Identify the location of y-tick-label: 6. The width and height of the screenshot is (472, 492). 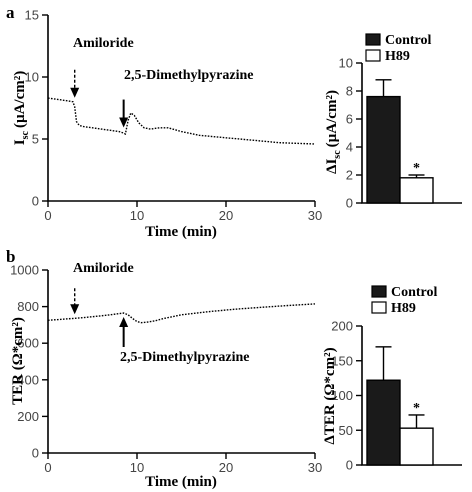
(349, 119).